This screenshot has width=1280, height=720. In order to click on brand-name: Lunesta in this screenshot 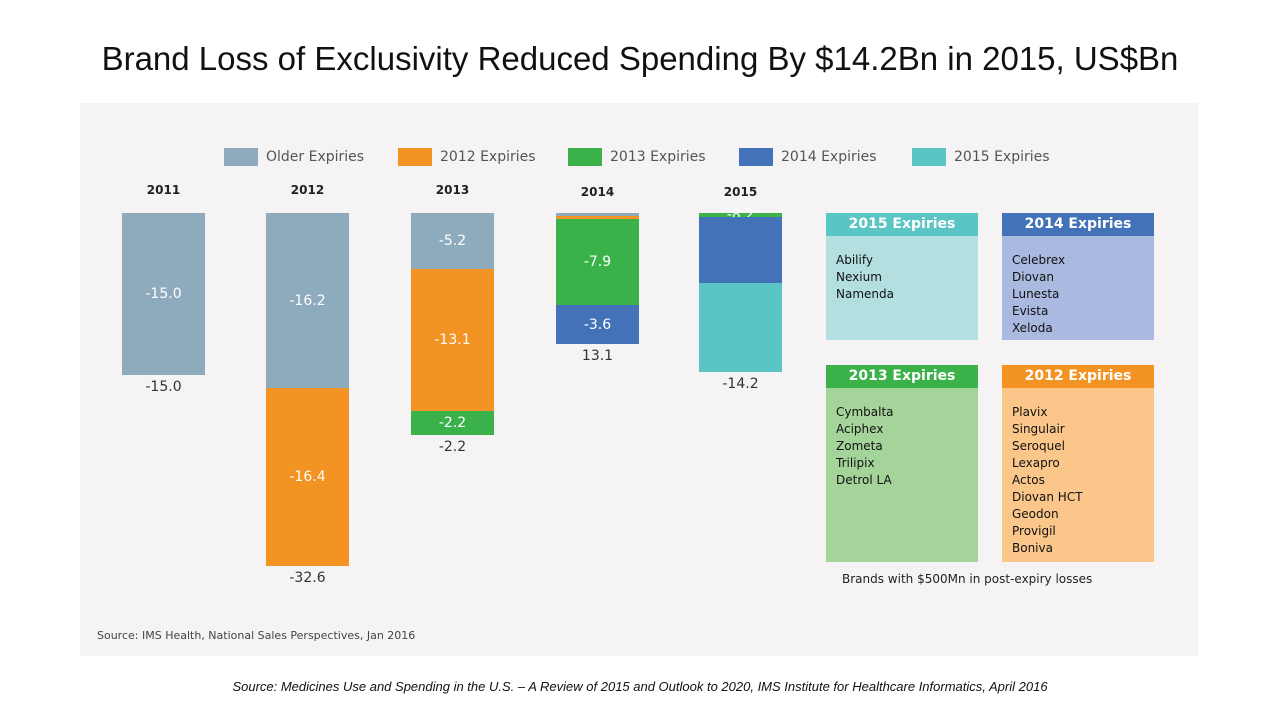, I will do `click(1036, 294)`.